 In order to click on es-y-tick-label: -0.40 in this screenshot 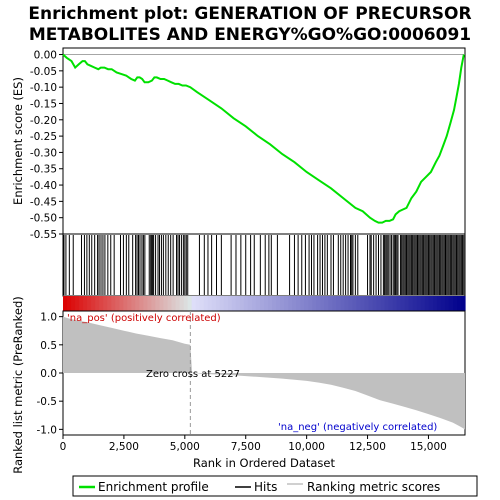, I will do `click(43, 186)`.